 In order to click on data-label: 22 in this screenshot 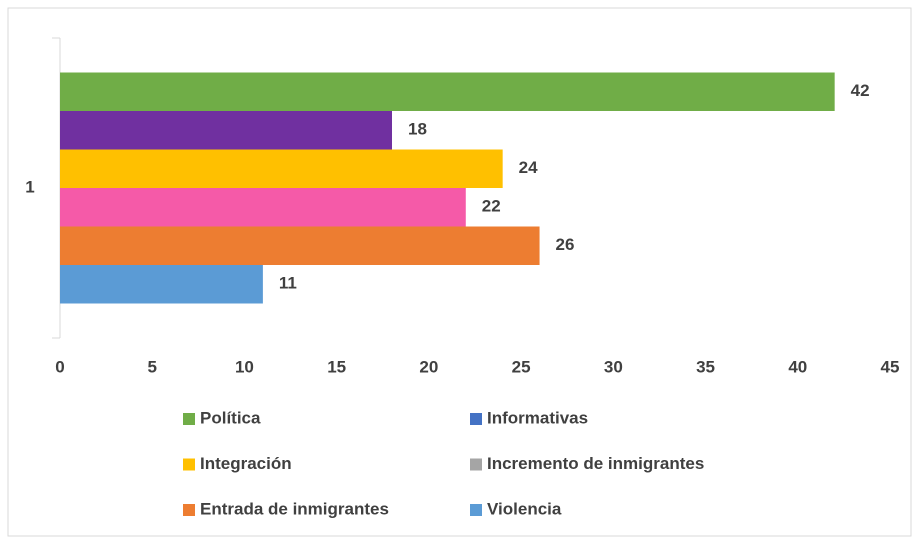, I will do `click(491, 206)`.